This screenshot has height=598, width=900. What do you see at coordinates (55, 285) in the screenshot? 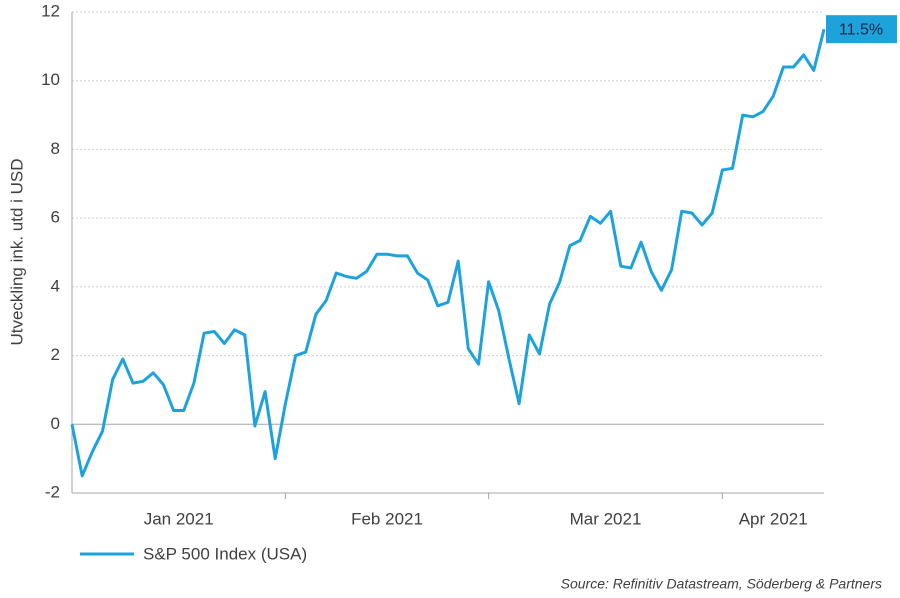
I see `y-tick-label: 4` at bounding box center [55, 285].